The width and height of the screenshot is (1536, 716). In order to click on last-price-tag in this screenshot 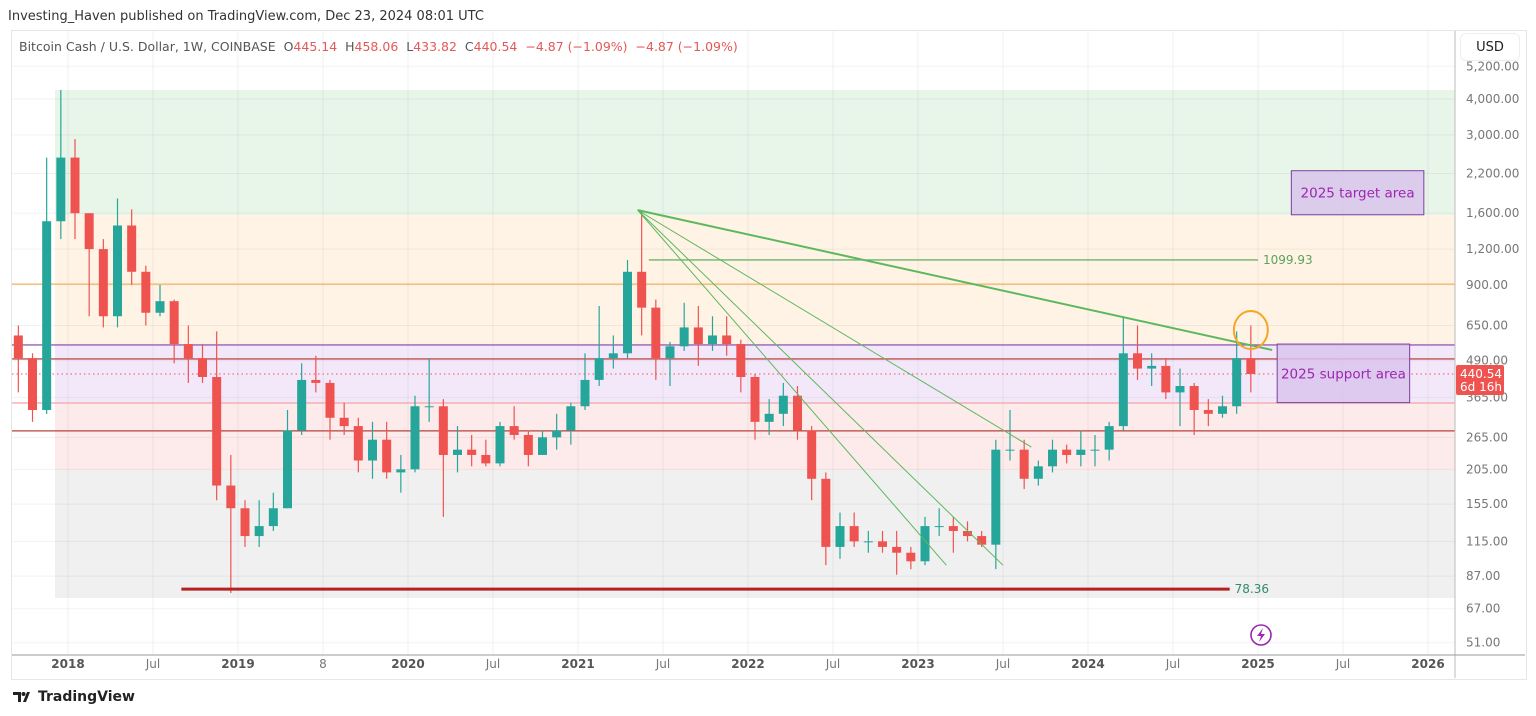, I will do `click(1480, 379)`.